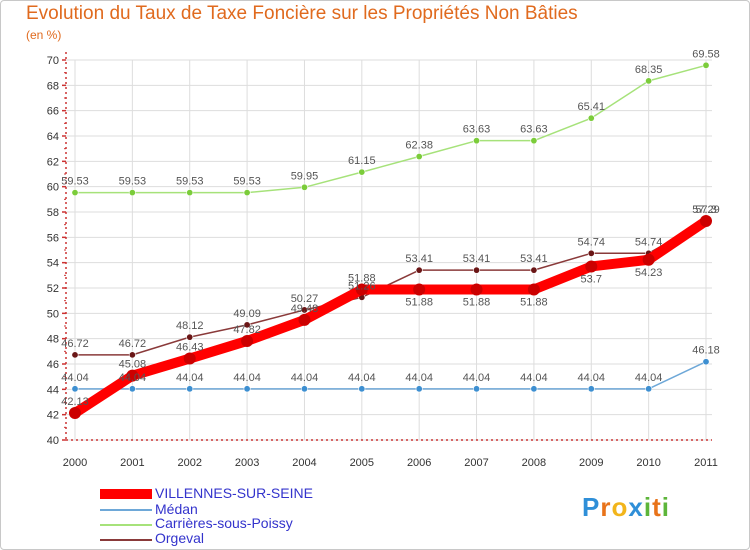 The width and height of the screenshot is (750, 550). Describe the element at coordinates (362, 286) in the screenshot. I see `data-label-3: 51.26` at that location.